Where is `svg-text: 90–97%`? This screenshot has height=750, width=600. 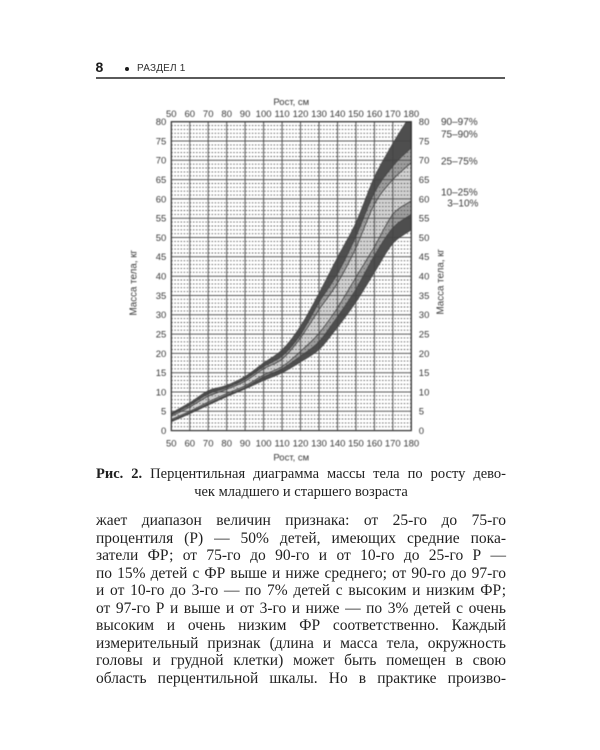 svg-text: 90–97% is located at coordinates (459, 122).